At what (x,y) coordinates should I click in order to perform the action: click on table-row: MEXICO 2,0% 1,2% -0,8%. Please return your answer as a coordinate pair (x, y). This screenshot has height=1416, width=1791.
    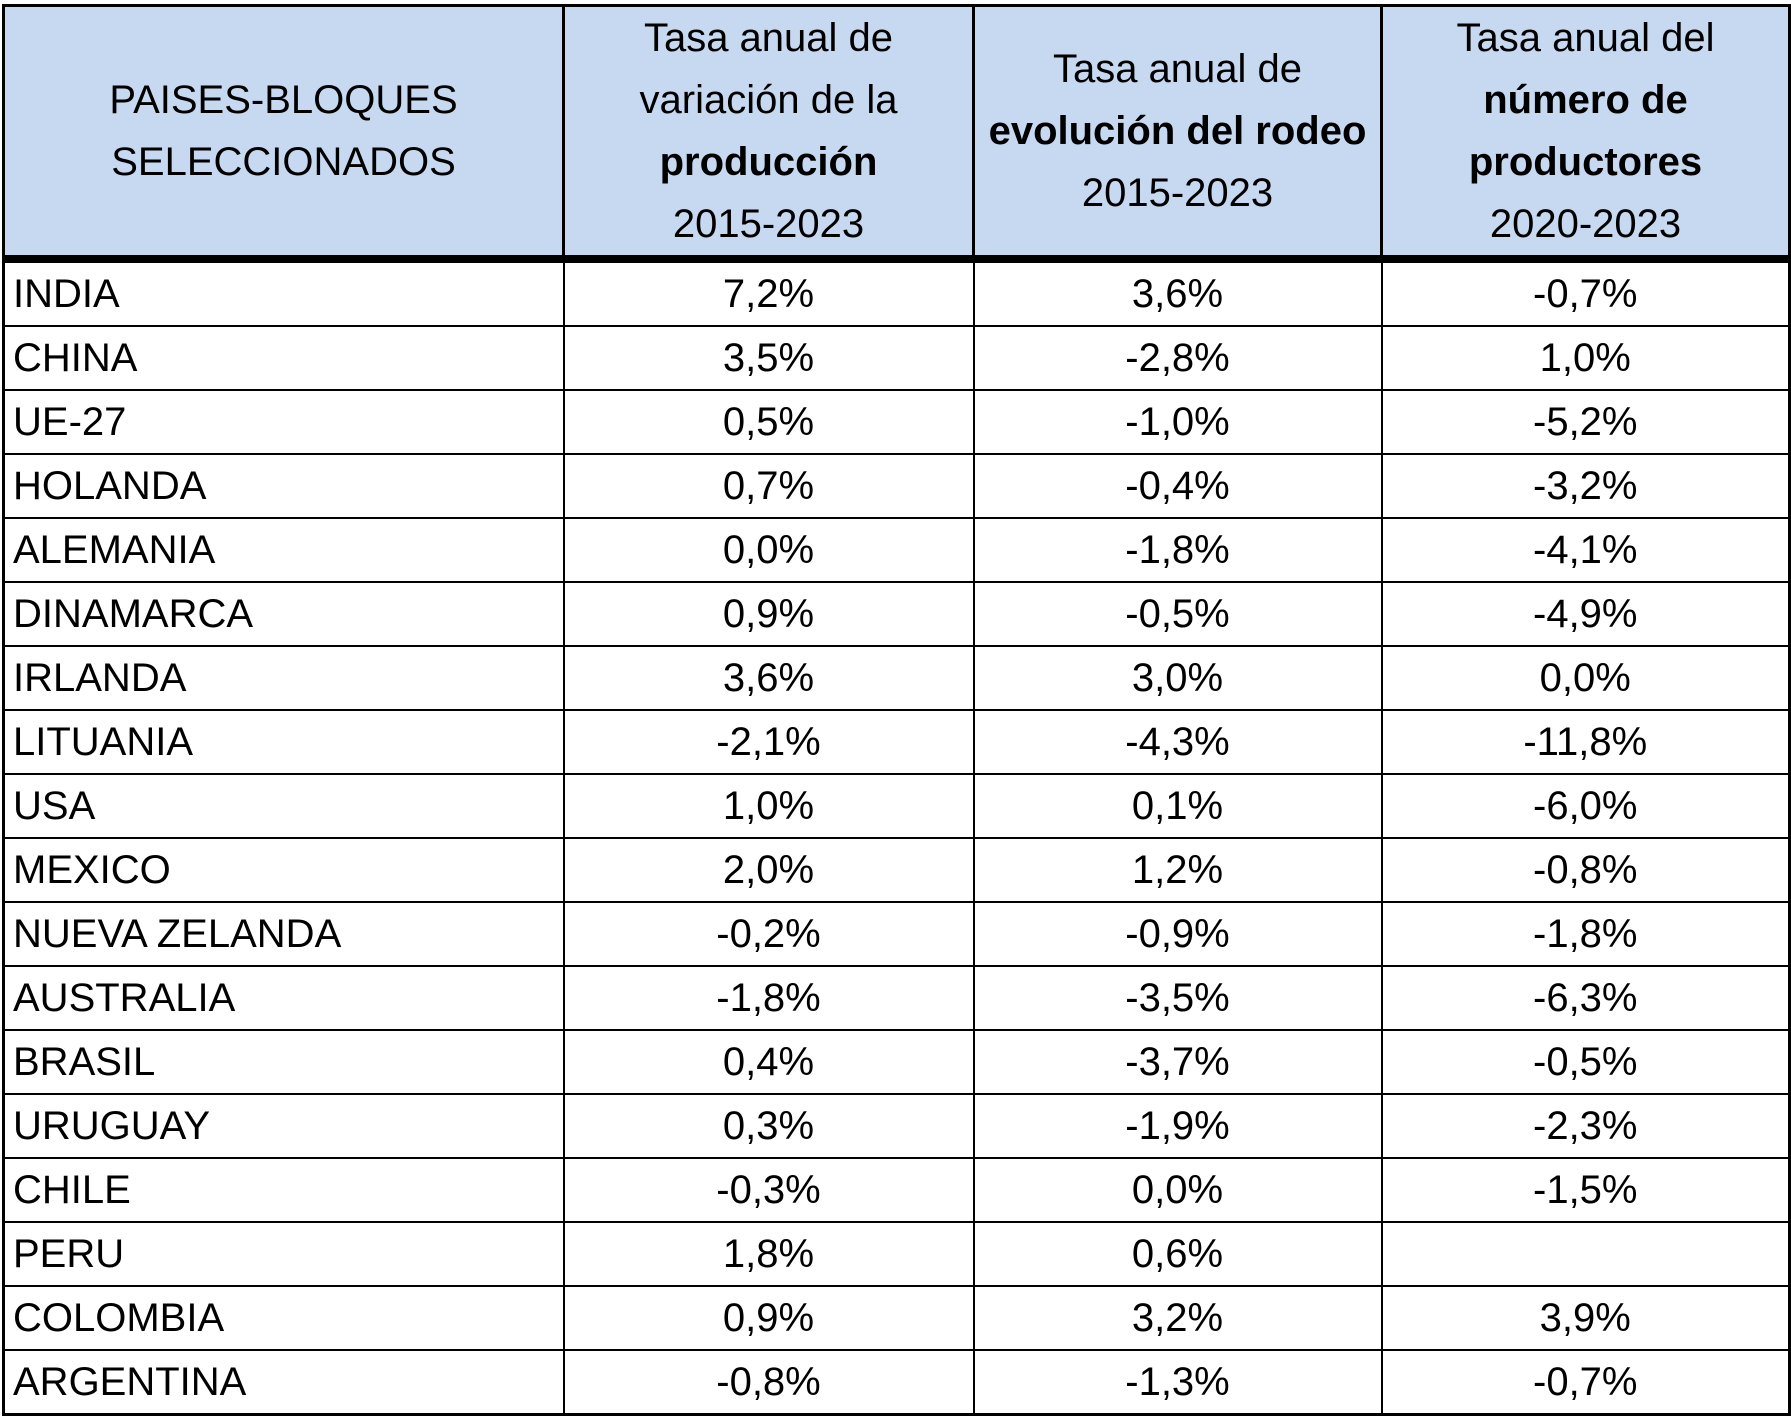
    Looking at the image, I should click on (896, 870).